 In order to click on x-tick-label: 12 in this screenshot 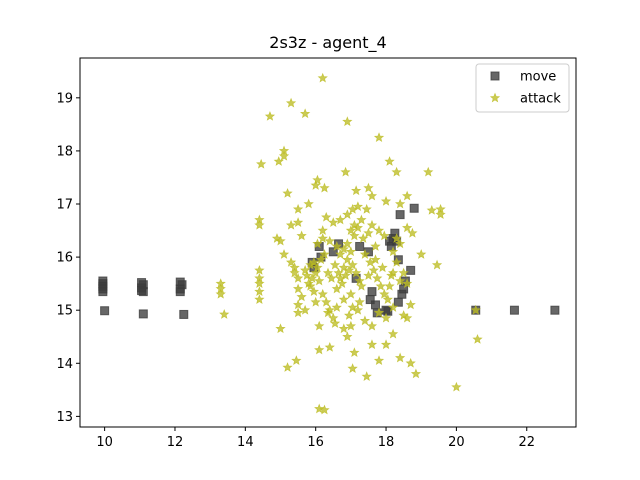, I will do `click(175, 442)`.